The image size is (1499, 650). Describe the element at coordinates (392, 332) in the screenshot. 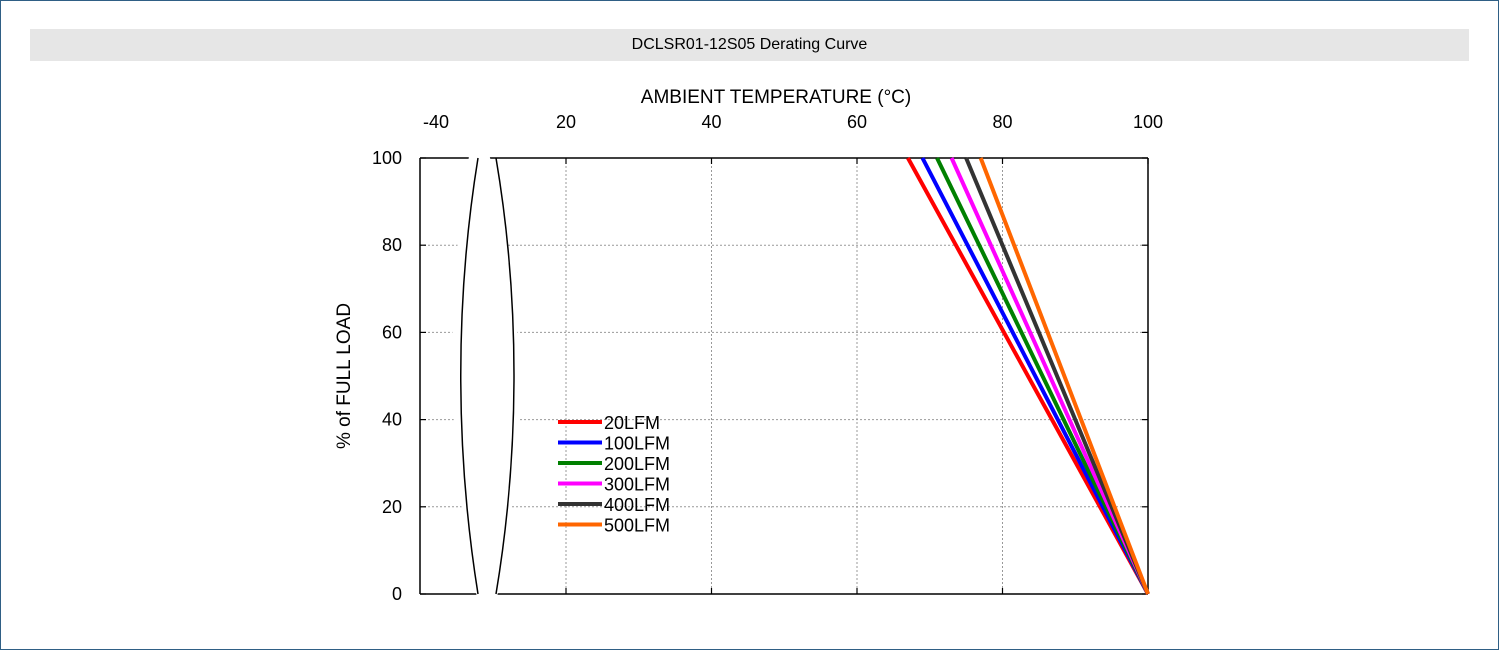

I see `y-tick-label: 60` at that location.